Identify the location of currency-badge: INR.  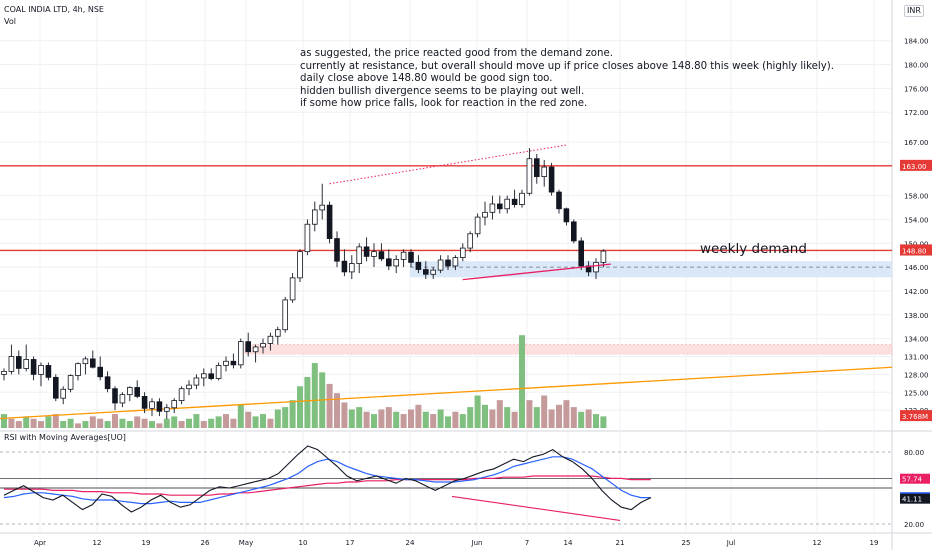
(914, 11).